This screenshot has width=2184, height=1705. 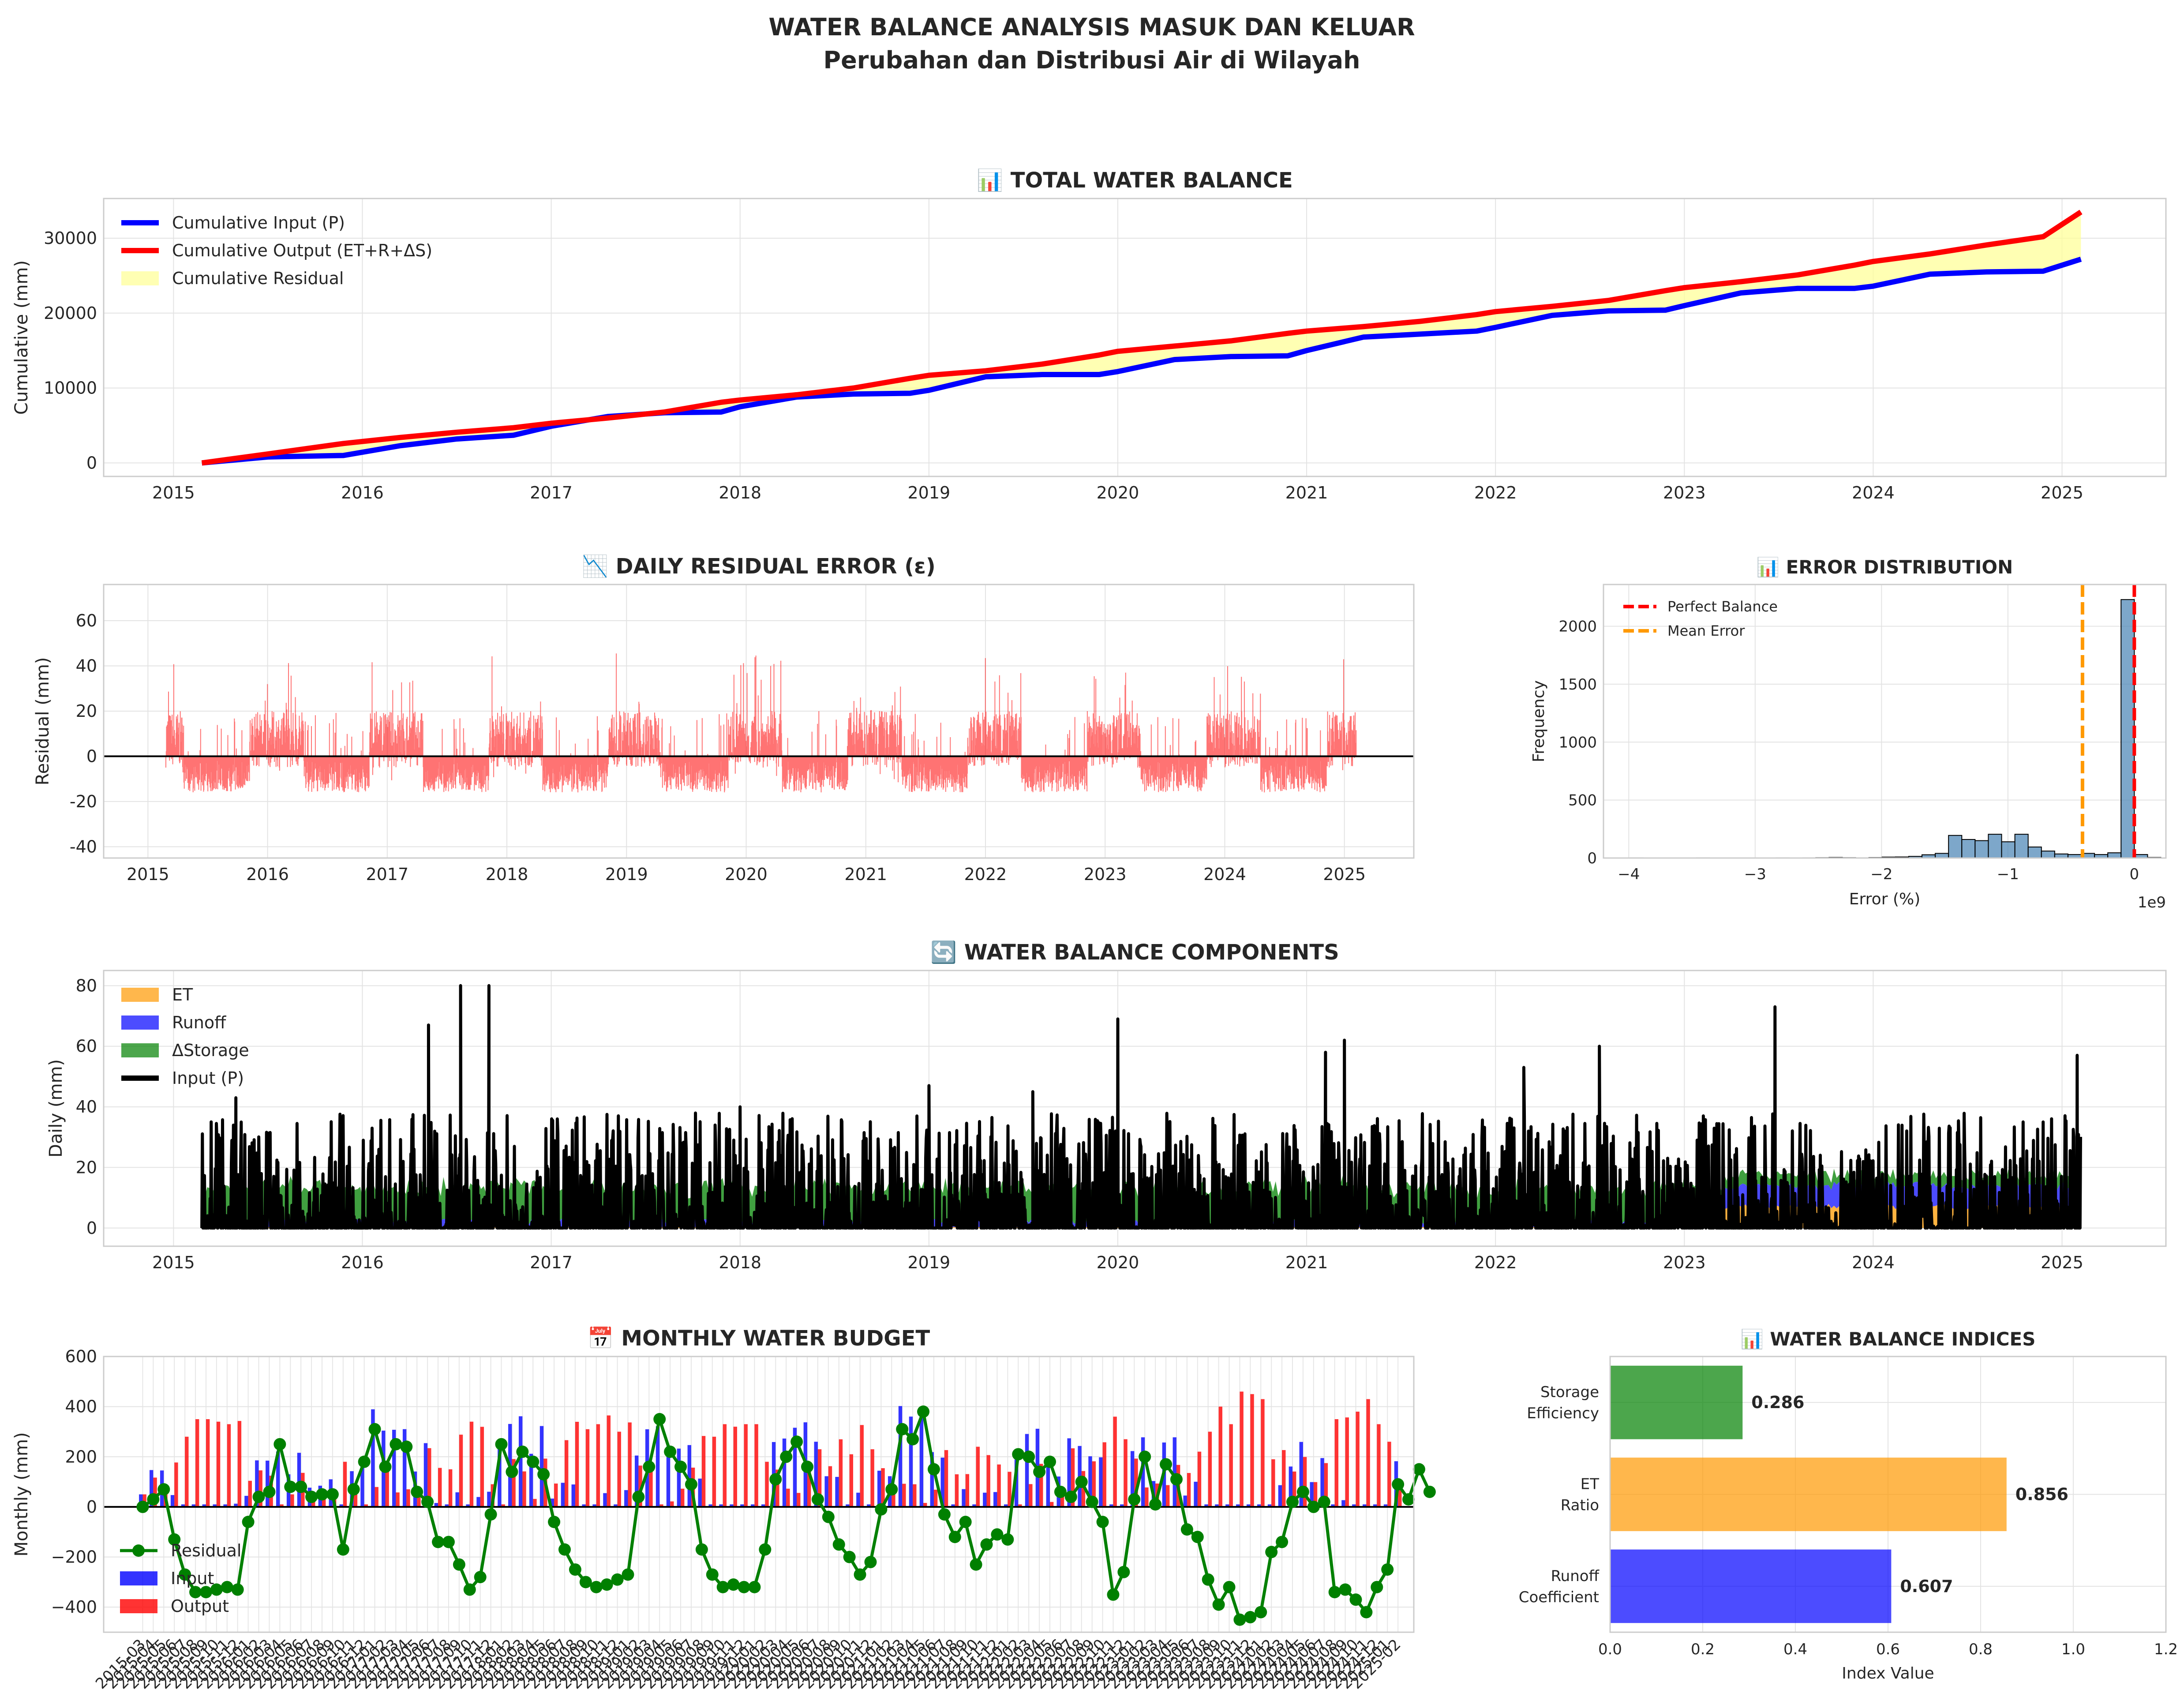 What do you see at coordinates (70, 239) in the screenshot?
I see `y-tick-label: 30000` at bounding box center [70, 239].